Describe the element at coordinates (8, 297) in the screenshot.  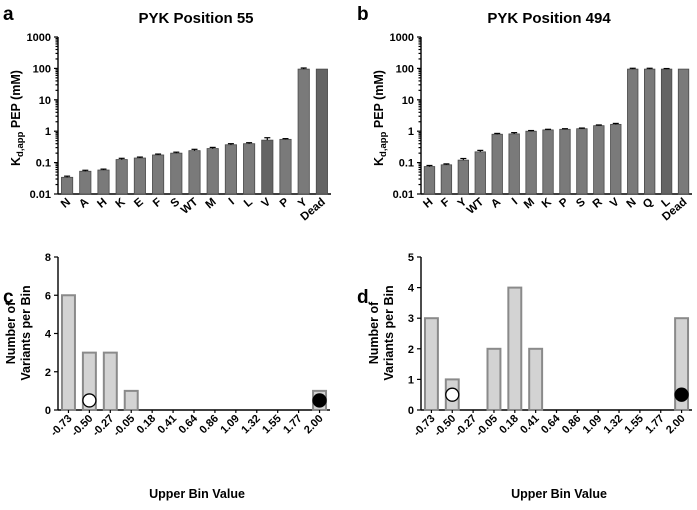
I see `panel-letter-c: c` at that location.